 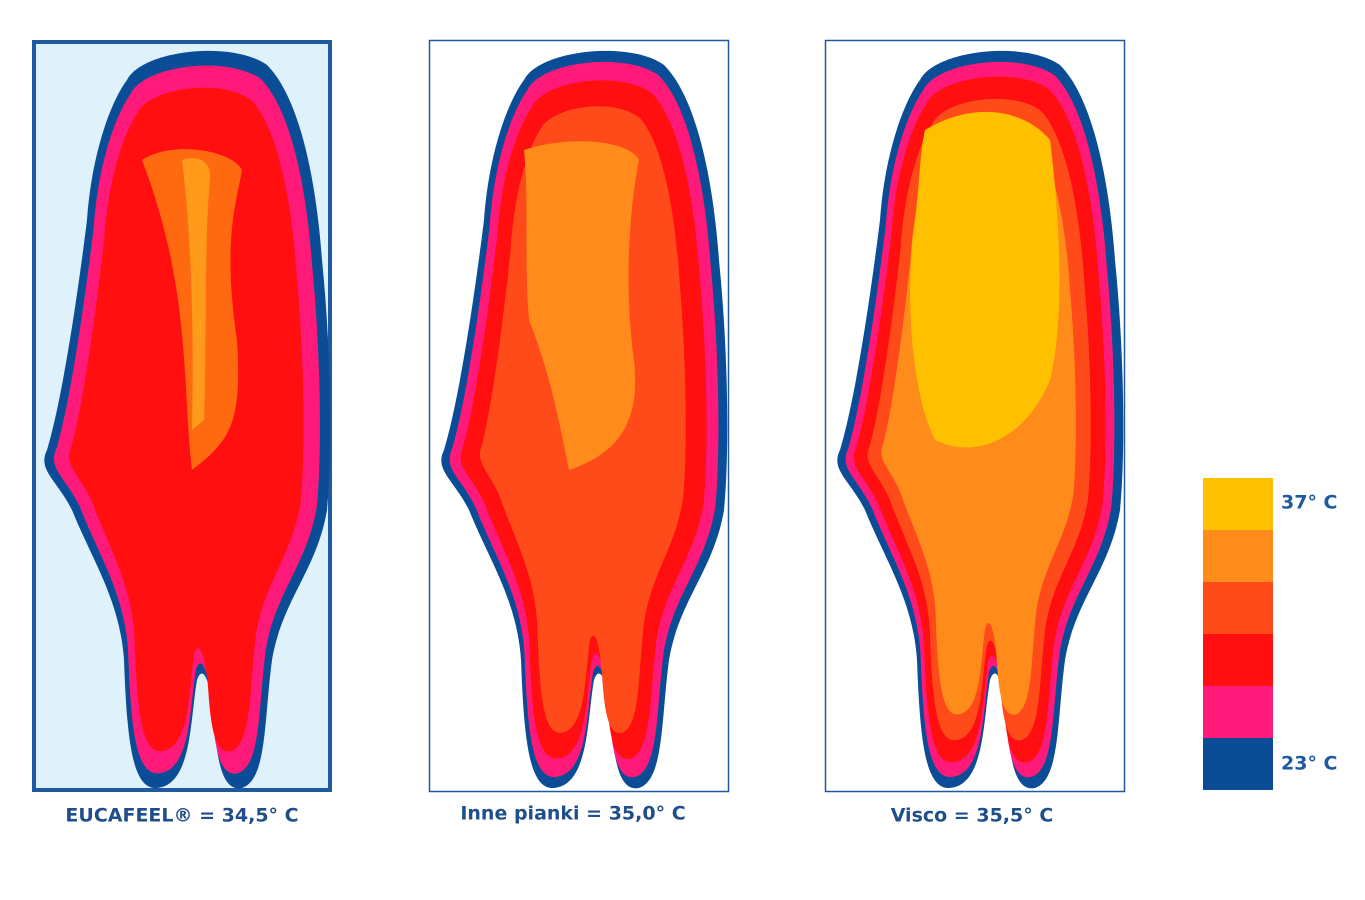 I want to click on panel-caption: Inne pianki = 35,0° C, so click(x=572, y=814).